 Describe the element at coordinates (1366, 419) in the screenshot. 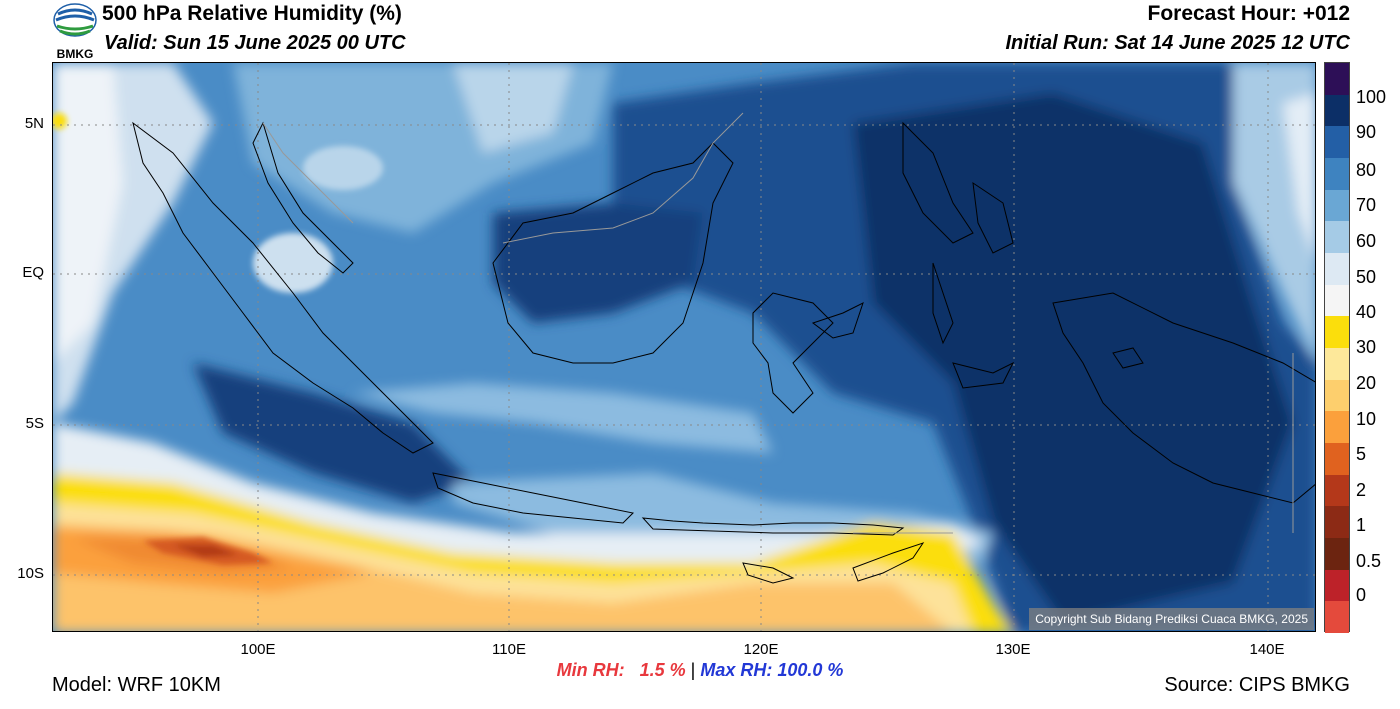

I see `colorbar-label: 10` at that location.